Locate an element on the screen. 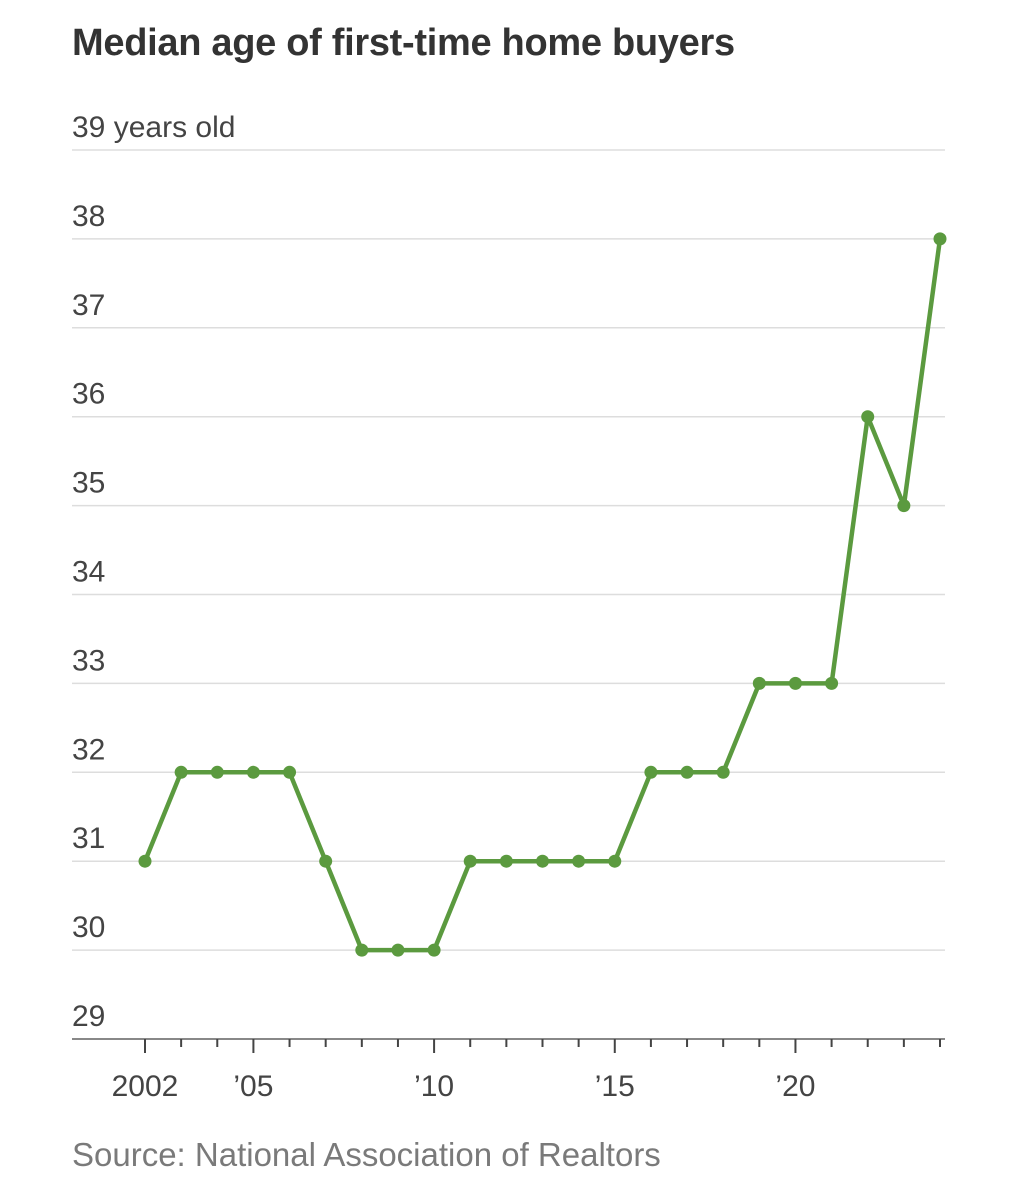 The height and width of the screenshot is (1200, 1019). y-tick-label: 38 is located at coordinates (88, 216).